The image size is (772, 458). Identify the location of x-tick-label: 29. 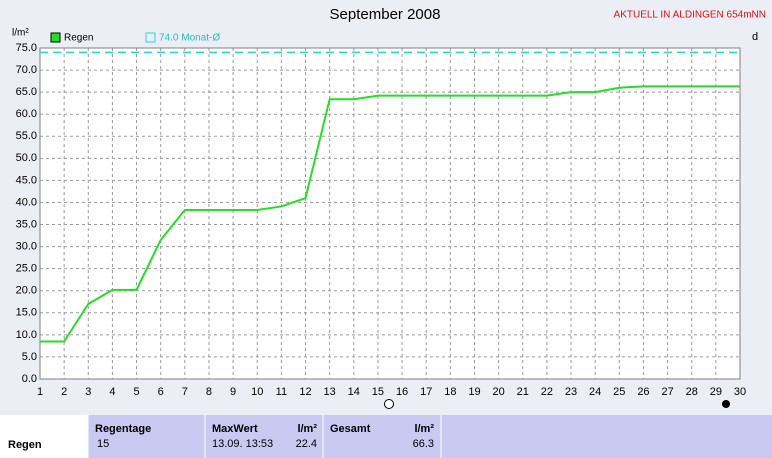
(716, 392).